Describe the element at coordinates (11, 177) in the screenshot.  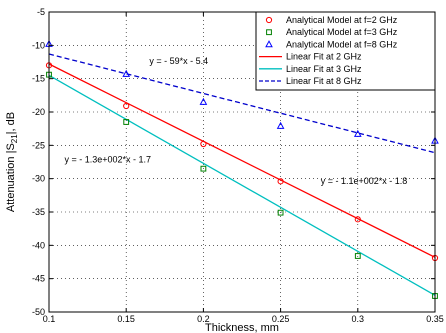
I see `y-axis-label-prefix: Attenuation |S` at that location.